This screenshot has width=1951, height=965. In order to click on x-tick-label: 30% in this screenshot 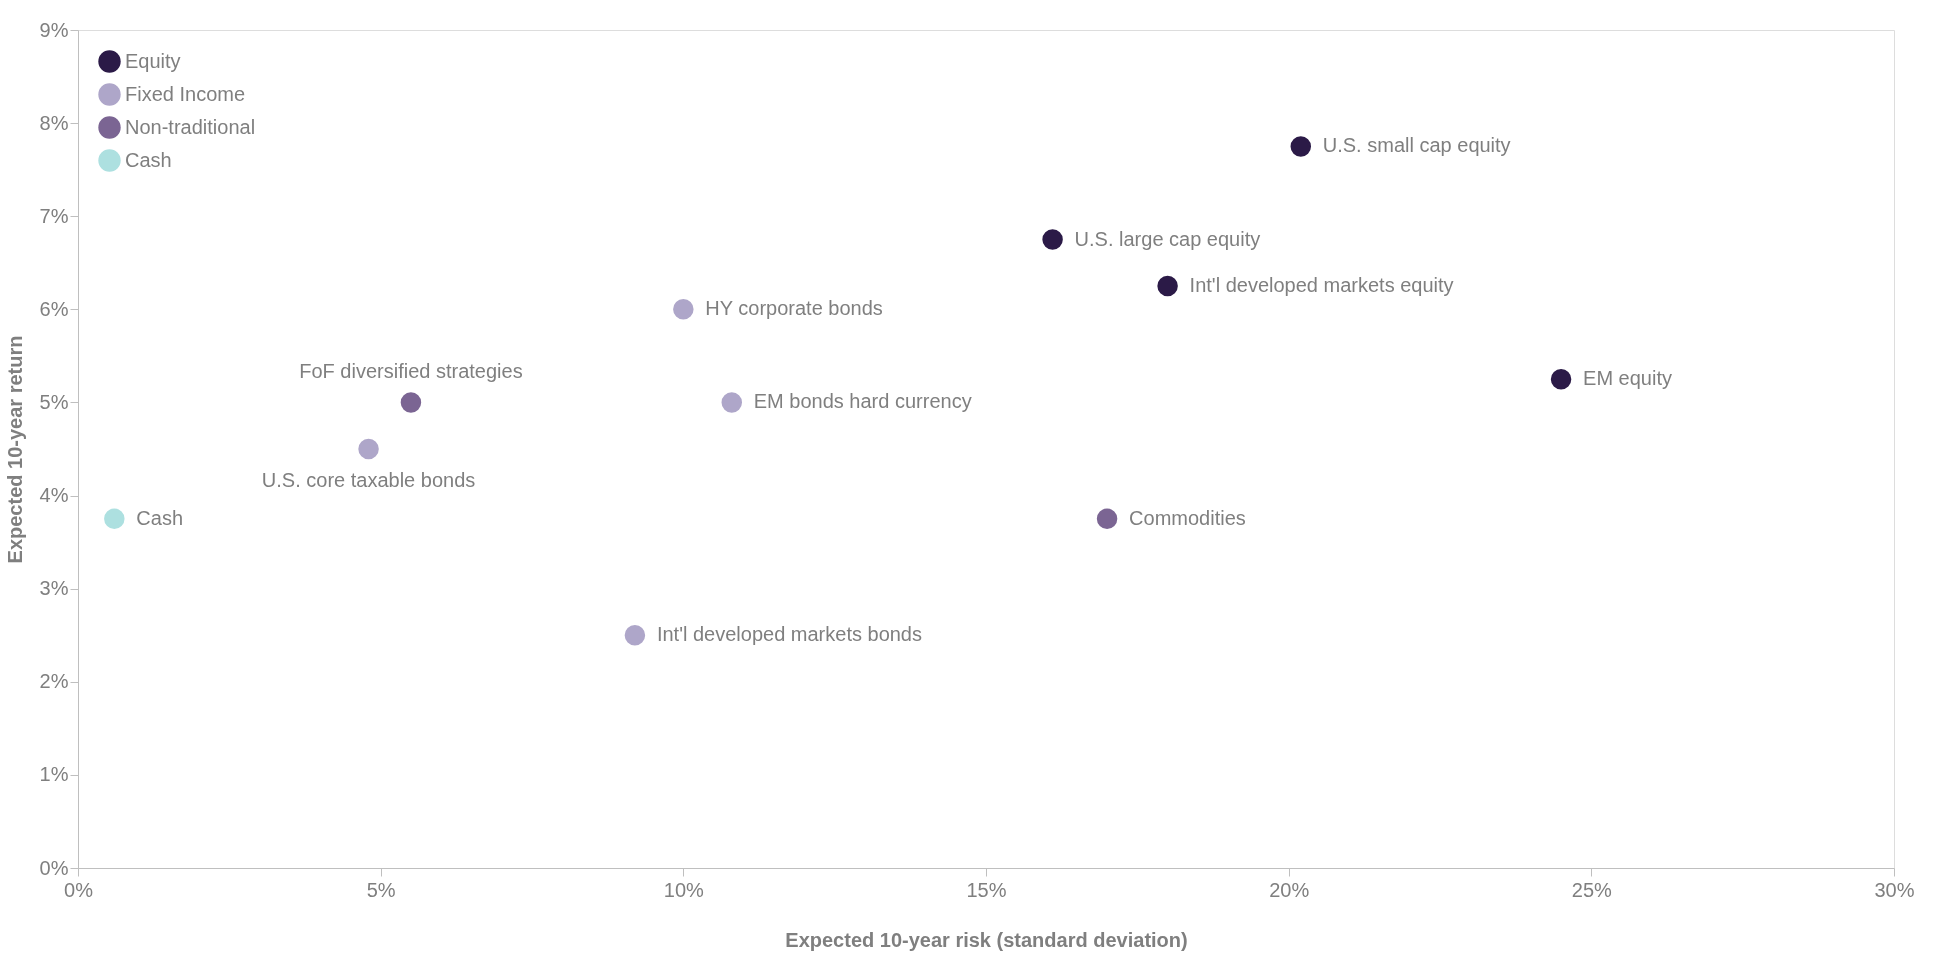, I will do `click(1894, 889)`.